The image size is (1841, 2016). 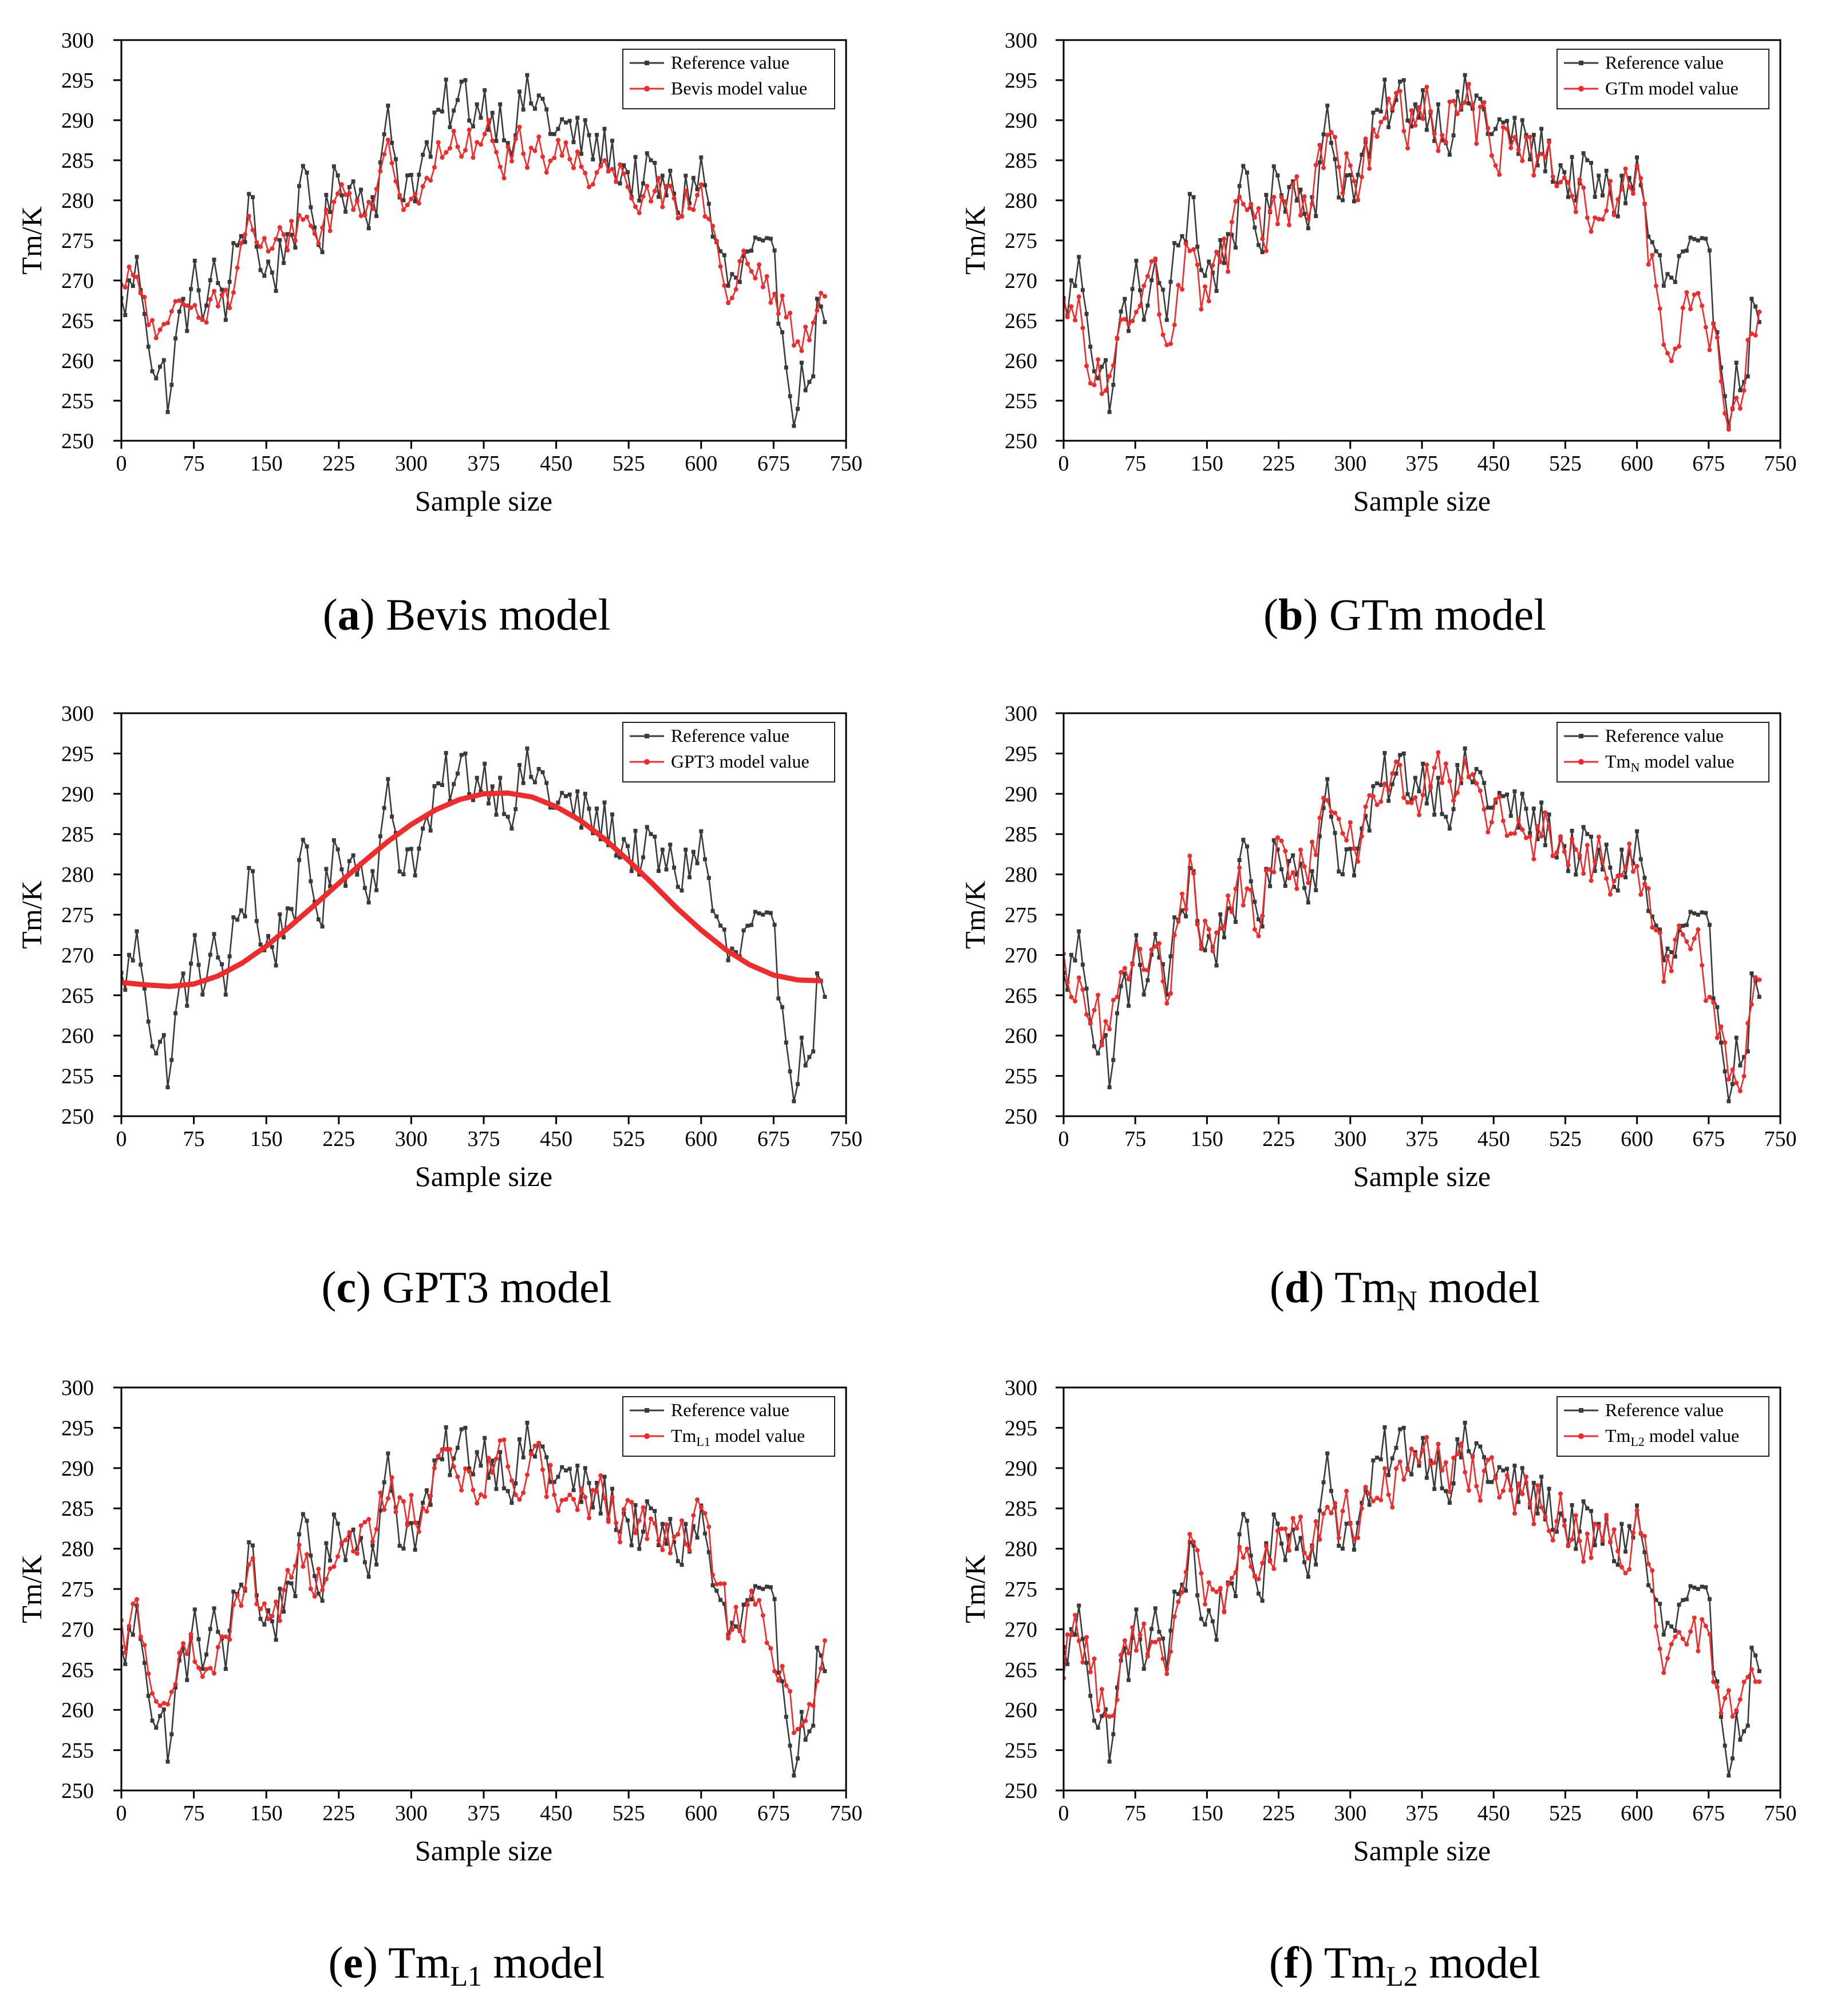 I want to click on y-axis-label: Tm/K, so click(x=975, y=914).